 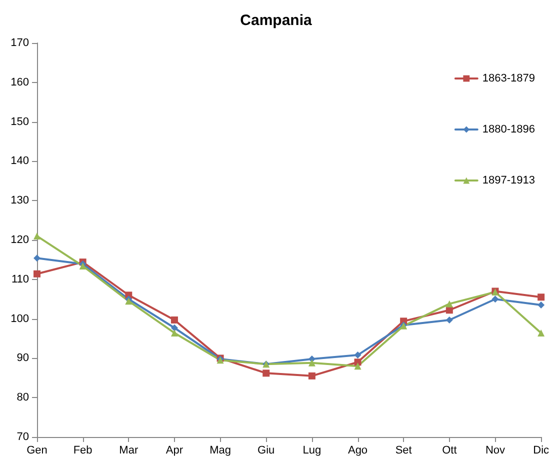 What do you see at coordinates (220, 450) in the screenshot?
I see `x-tick-label: Mag` at bounding box center [220, 450].